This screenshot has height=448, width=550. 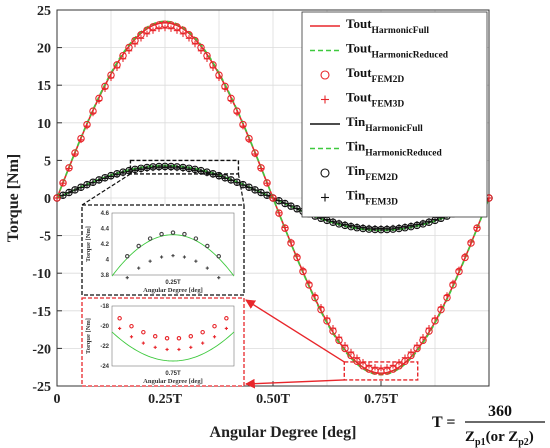 I want to click on legend-entry: ToutFEM2D, so click(x=375, y=75).